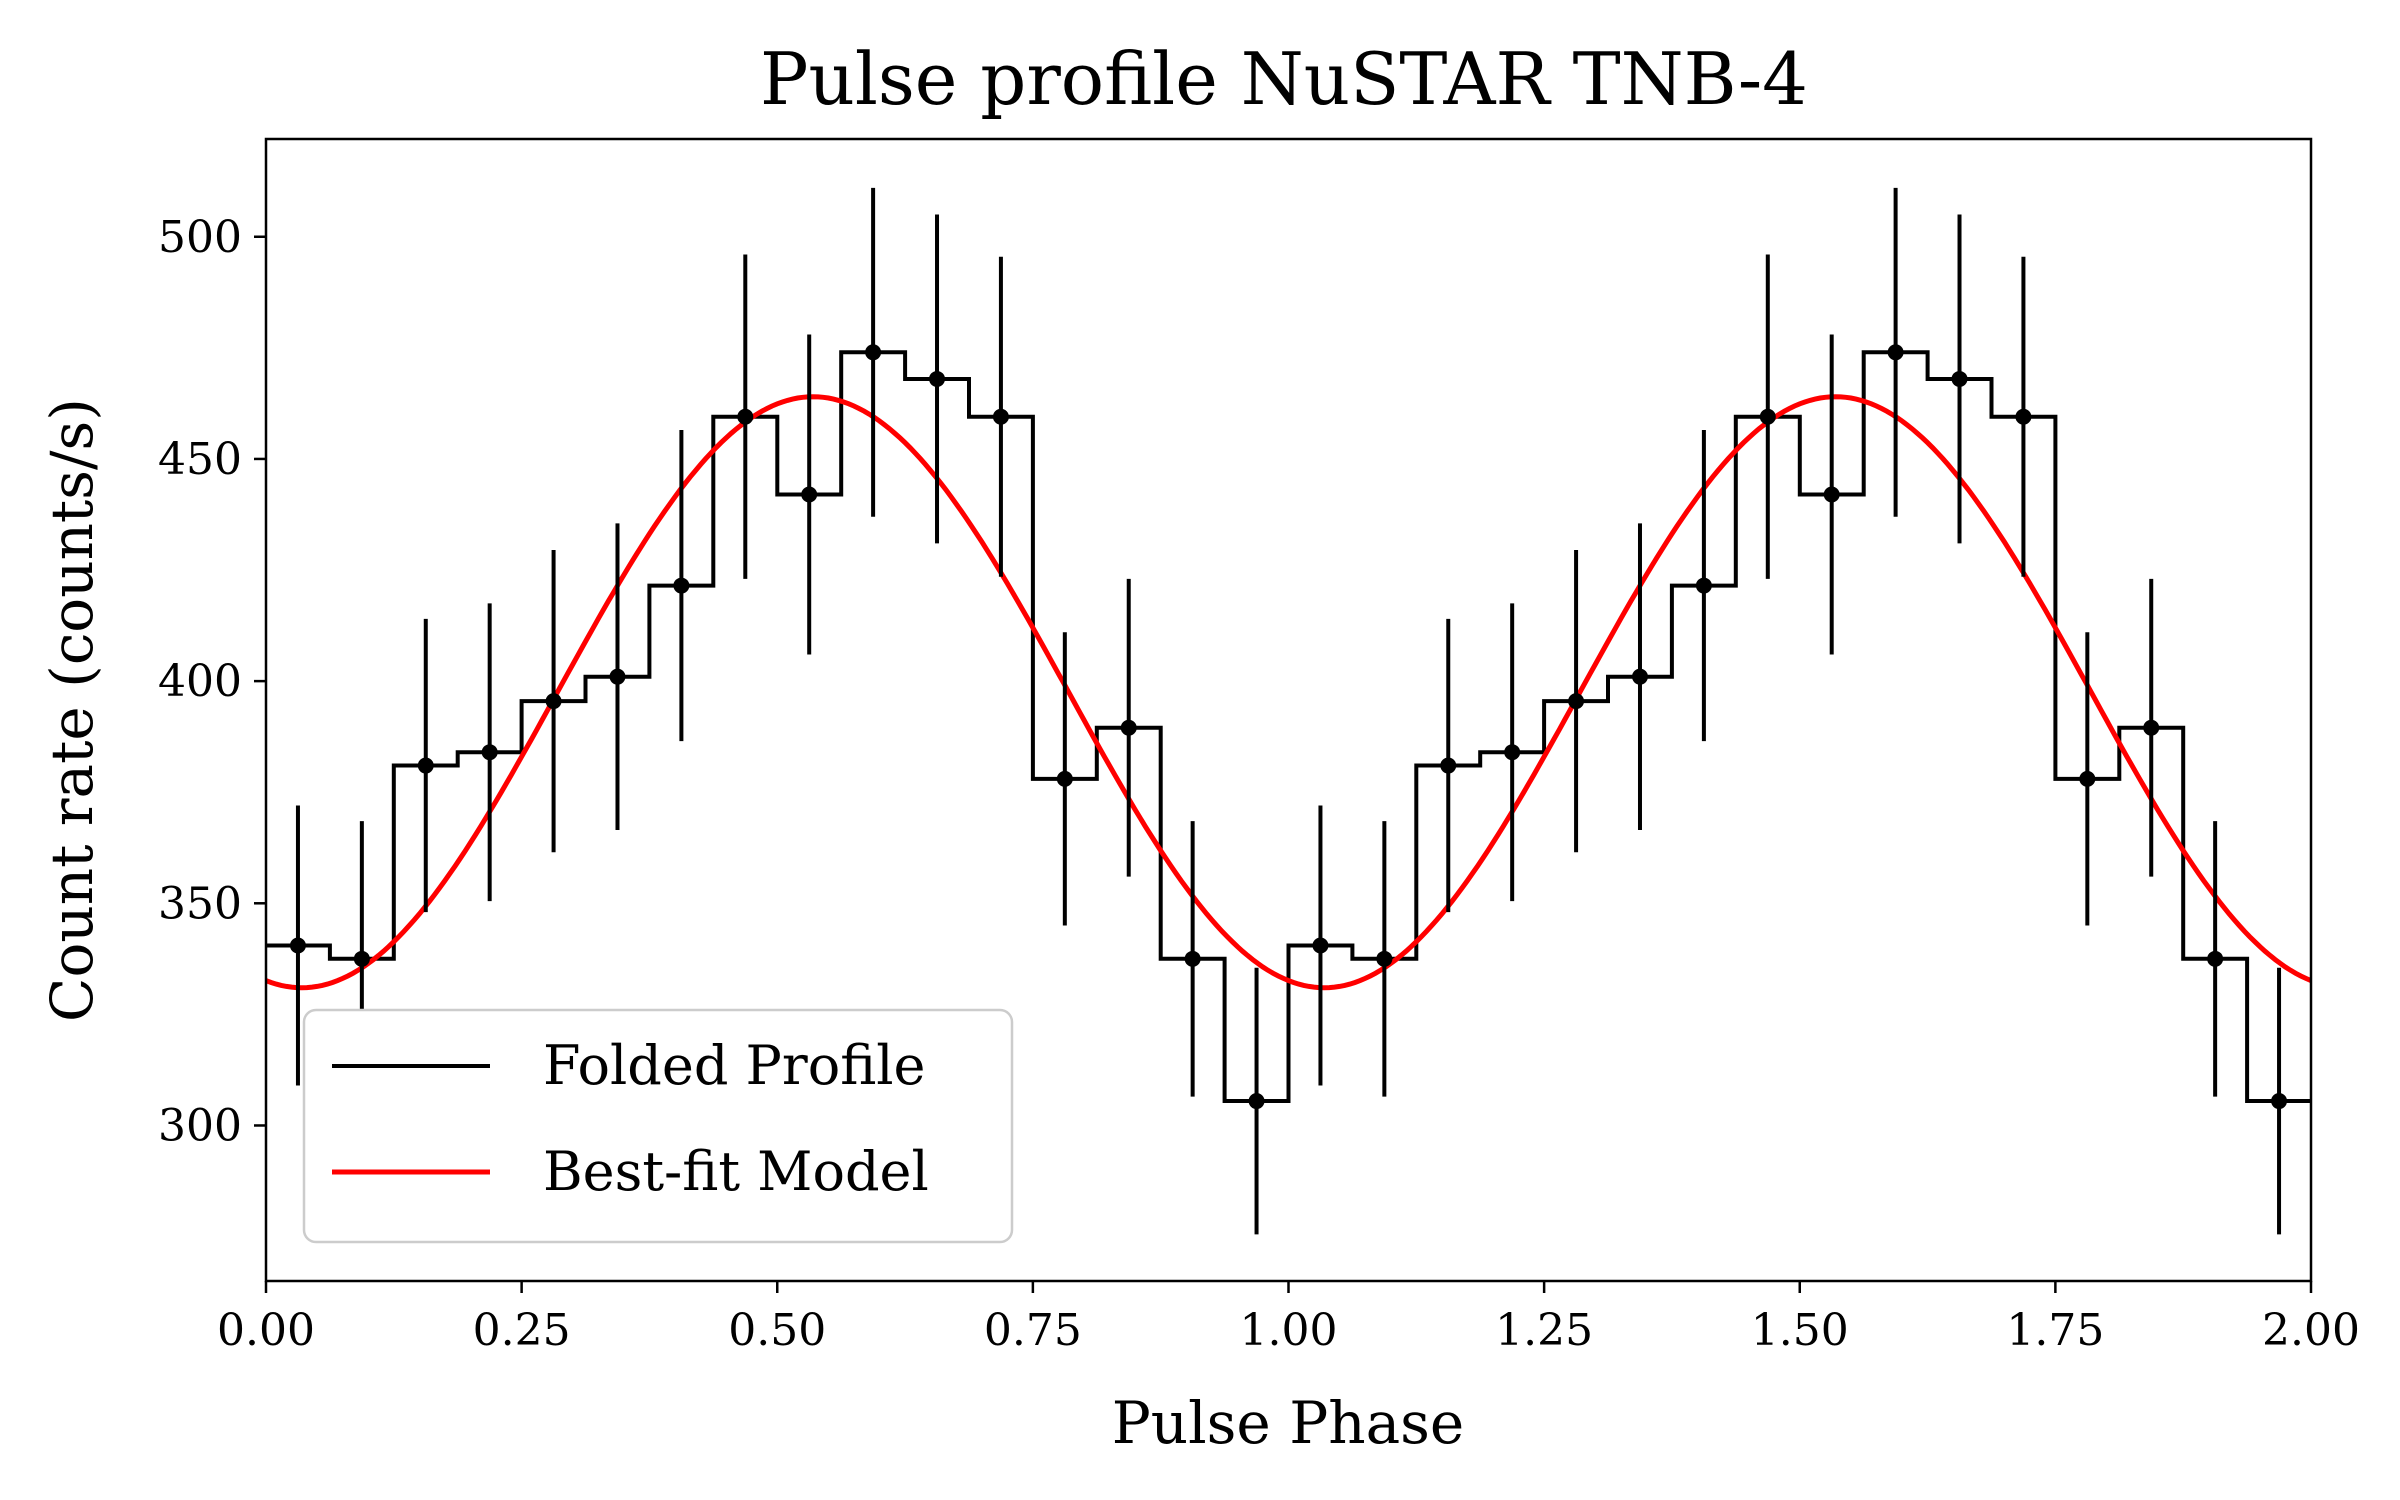 The image size is (2400, 1500). I want to click on y-axis-ticks: 300 350 400 450 500, so click(212, 681).